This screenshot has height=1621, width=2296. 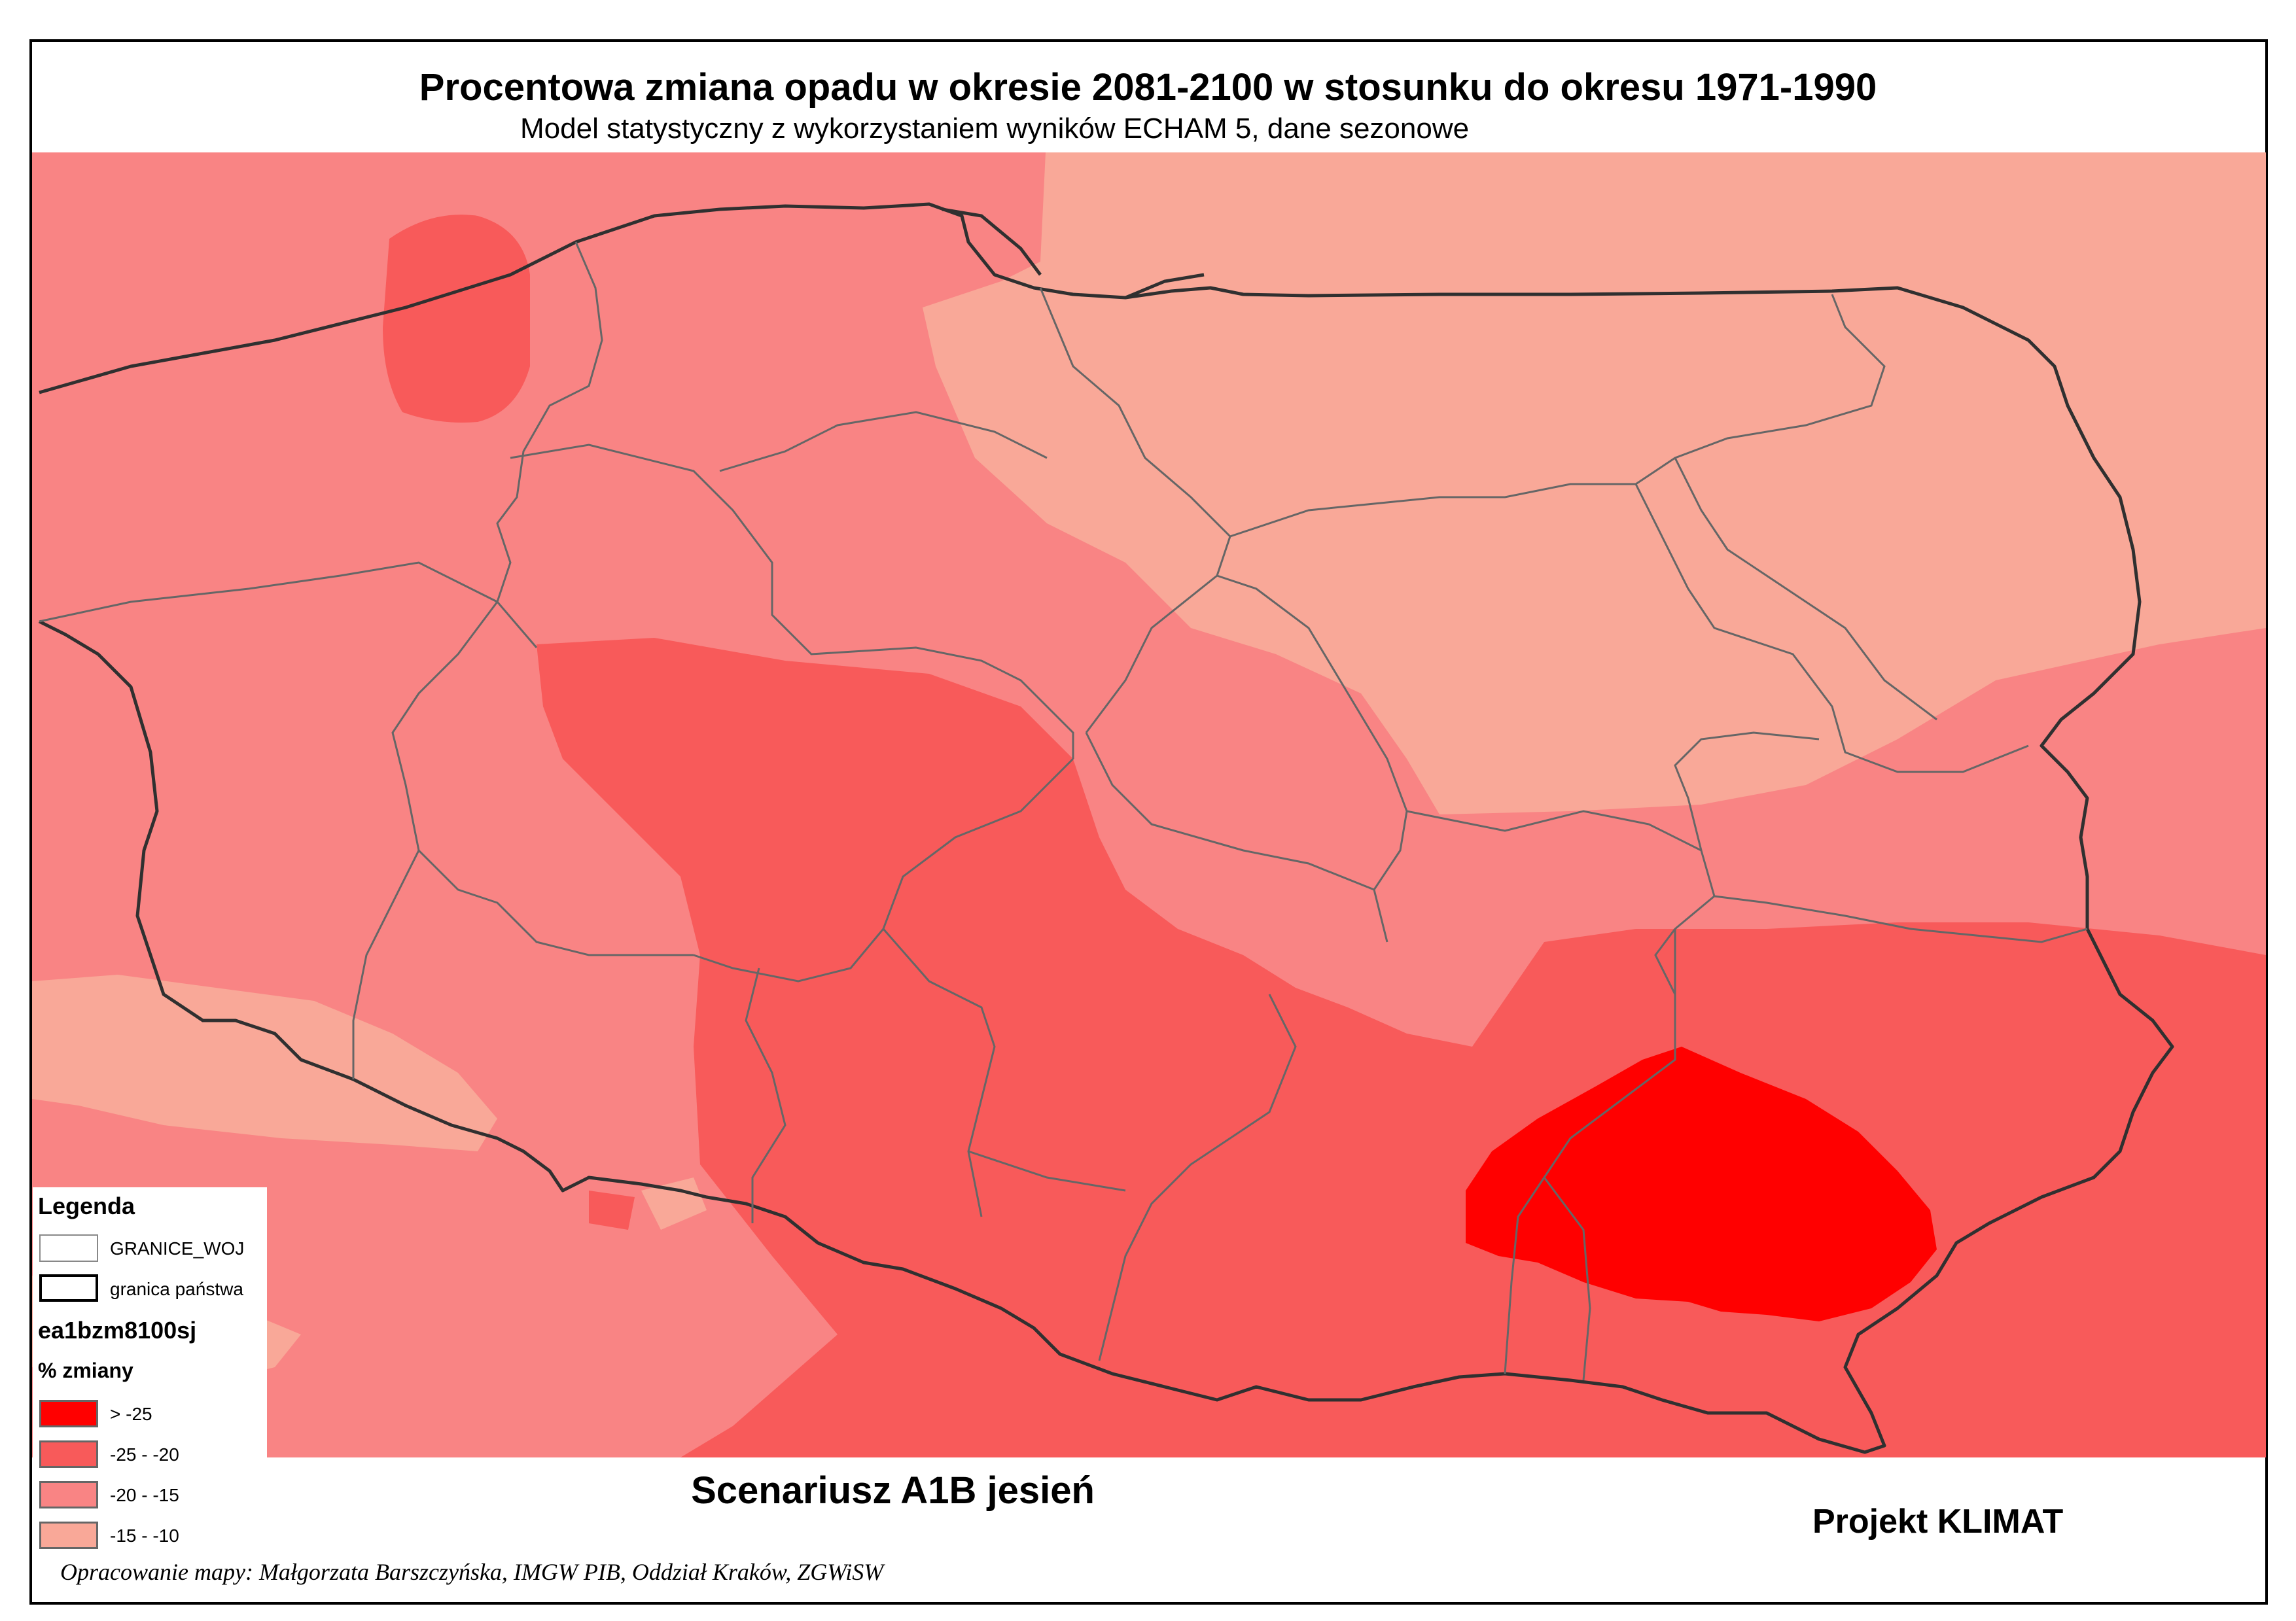 I want to click on zone-gt-minus25-southeast, so click(x=1702, y=1184).